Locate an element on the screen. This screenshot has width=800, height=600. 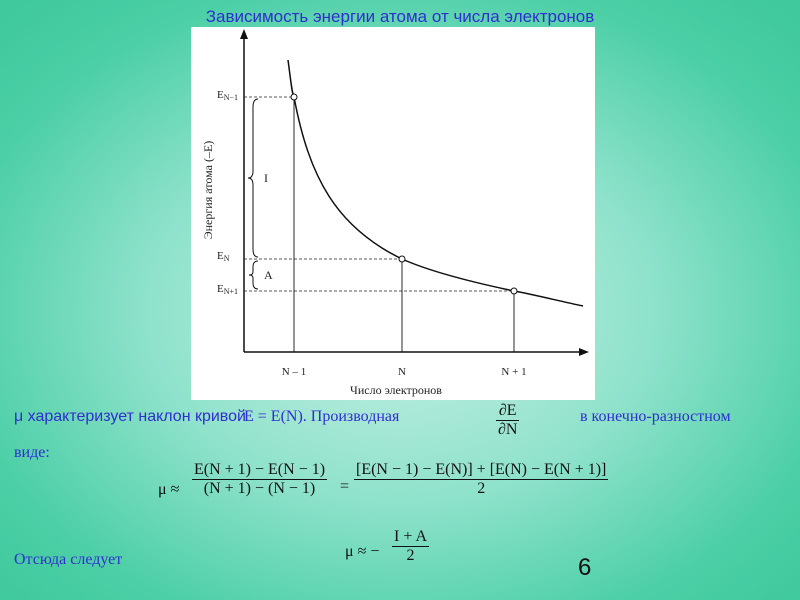
equals-sign: = is located at coordinates (345, 486).